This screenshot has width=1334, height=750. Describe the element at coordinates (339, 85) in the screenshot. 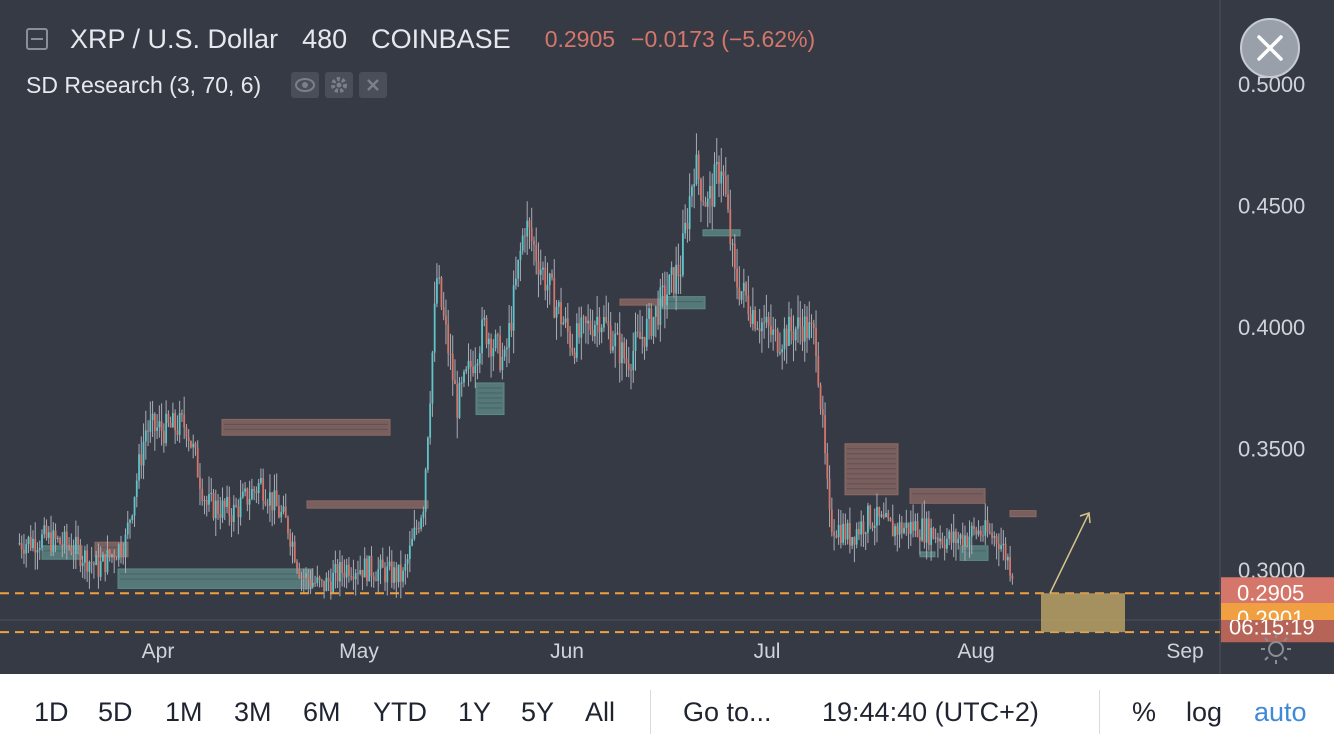

I see `gear-icon` at that location.